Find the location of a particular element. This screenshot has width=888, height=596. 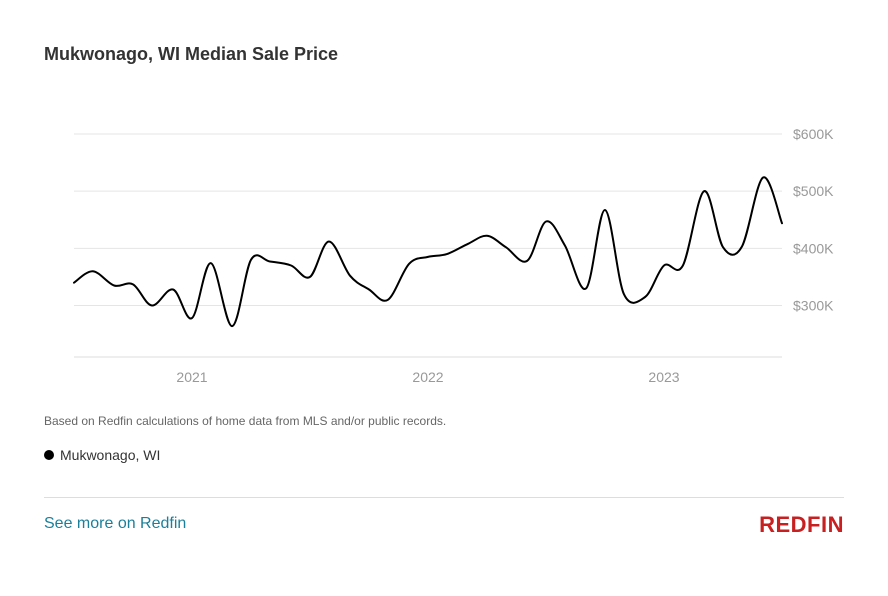

chart-title: Mukwonago, WI Median Sale Price is located at coordinates (191, 54).